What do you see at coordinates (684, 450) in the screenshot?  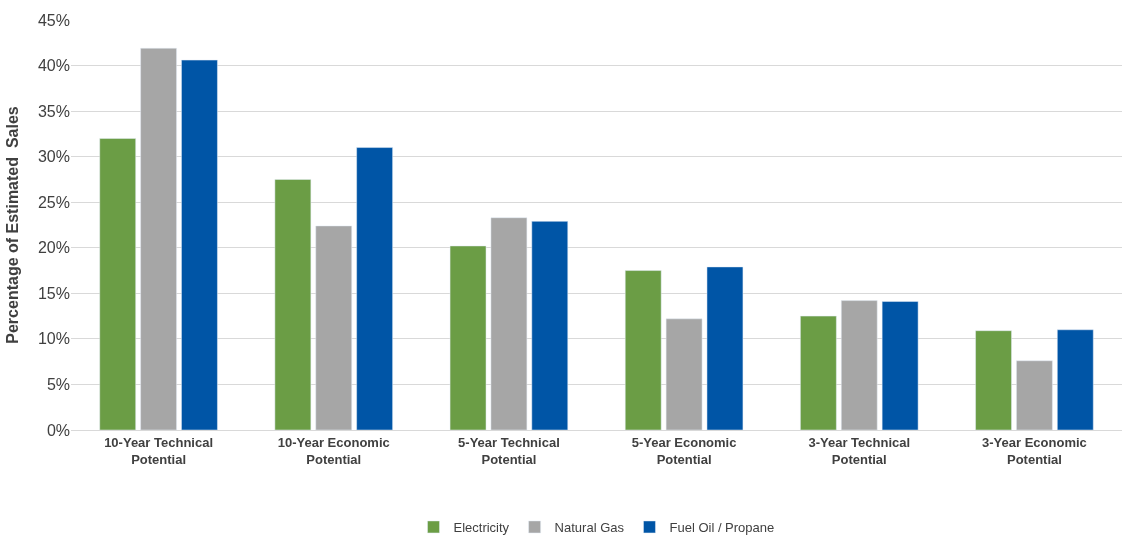 I see `x-tick-label: 5-Year Economic Potential` at bounding box center [684, 450].